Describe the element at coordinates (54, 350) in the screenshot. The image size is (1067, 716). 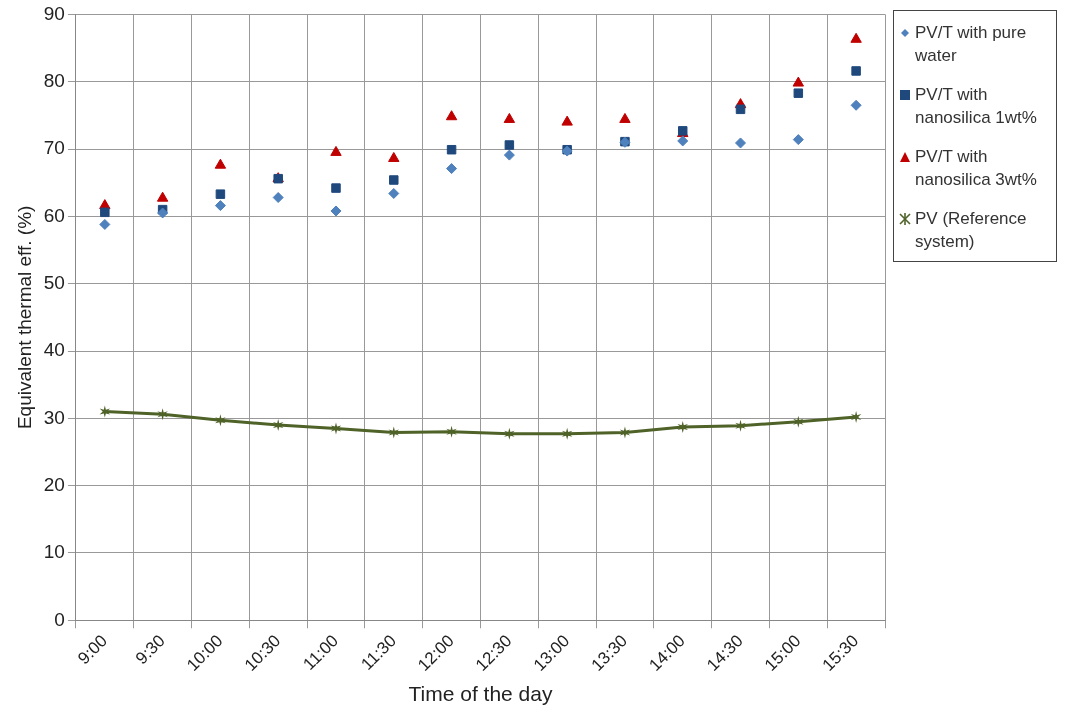
I see `y-tick-label: 40` at that location.